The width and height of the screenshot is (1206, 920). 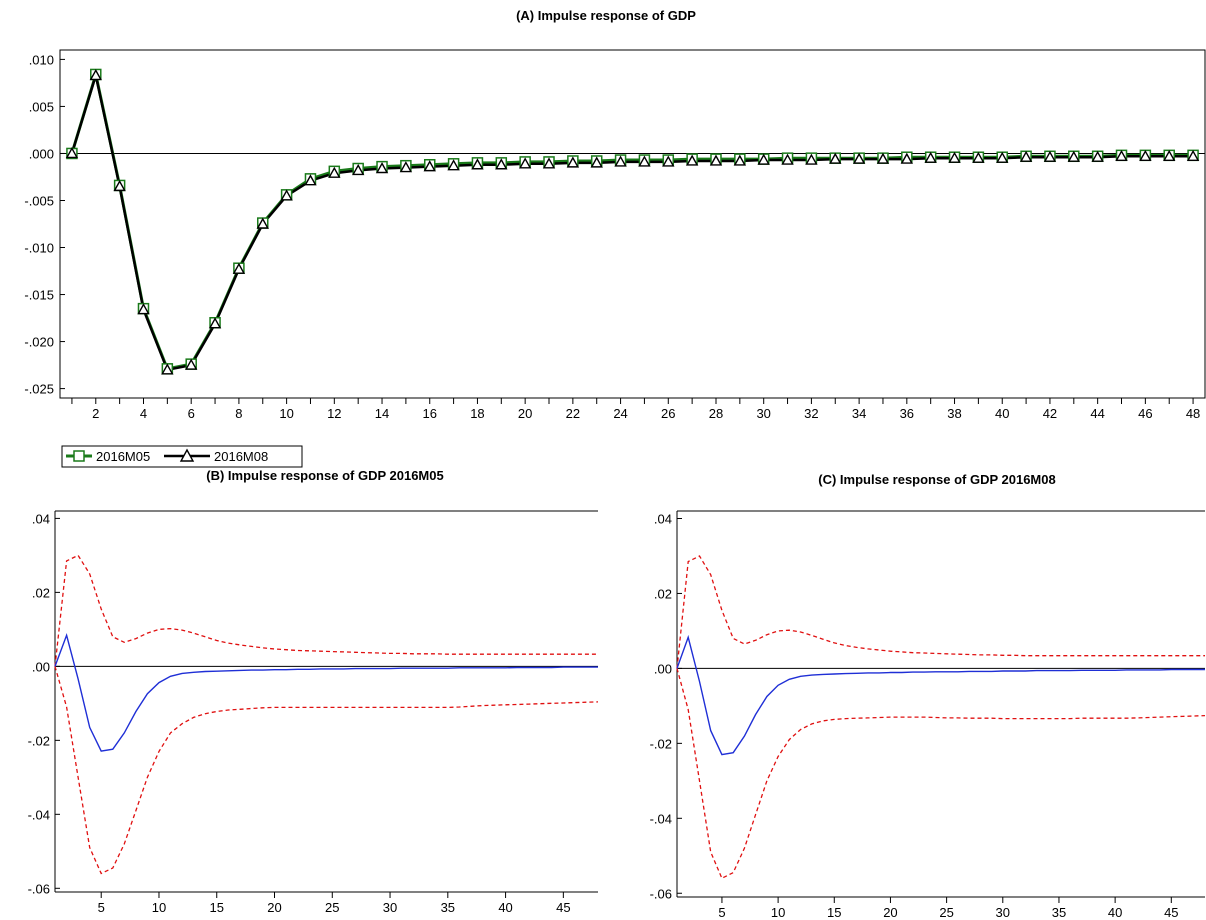 I want to click on chart-c-y-tick-label: .04, so click(x=663, y=518).